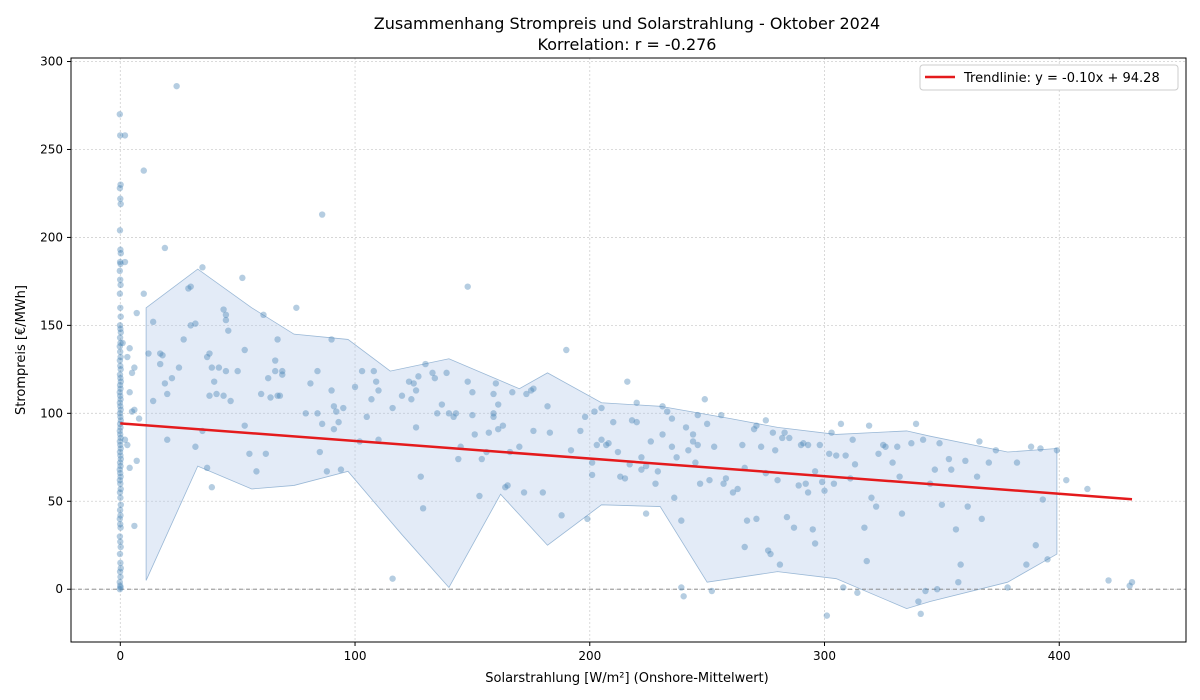 This screenshot has height=700, width=1200. Describe the element at coordinates (593, 652) in the screenshot. I see `x-axis-ticks: 0 100 200 300 400` at that location.